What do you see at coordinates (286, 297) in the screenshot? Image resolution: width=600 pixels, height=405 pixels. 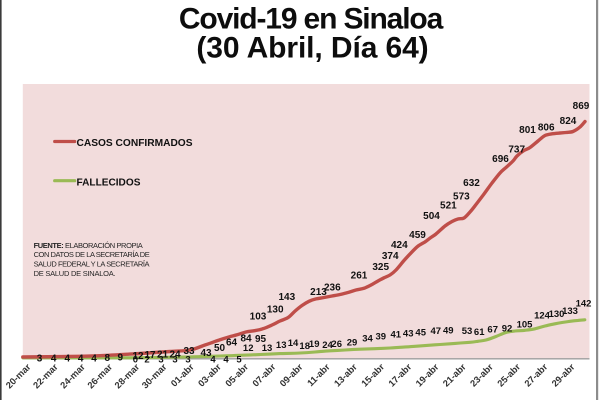 I see `svg-text: 143` at bounding box center [286, 297].